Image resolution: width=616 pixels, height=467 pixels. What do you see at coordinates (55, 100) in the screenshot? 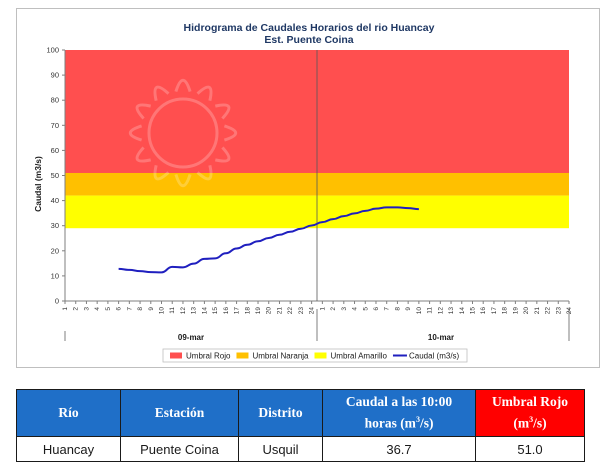
I see `y-tick-label: 80` at bounding box center [55, 100].